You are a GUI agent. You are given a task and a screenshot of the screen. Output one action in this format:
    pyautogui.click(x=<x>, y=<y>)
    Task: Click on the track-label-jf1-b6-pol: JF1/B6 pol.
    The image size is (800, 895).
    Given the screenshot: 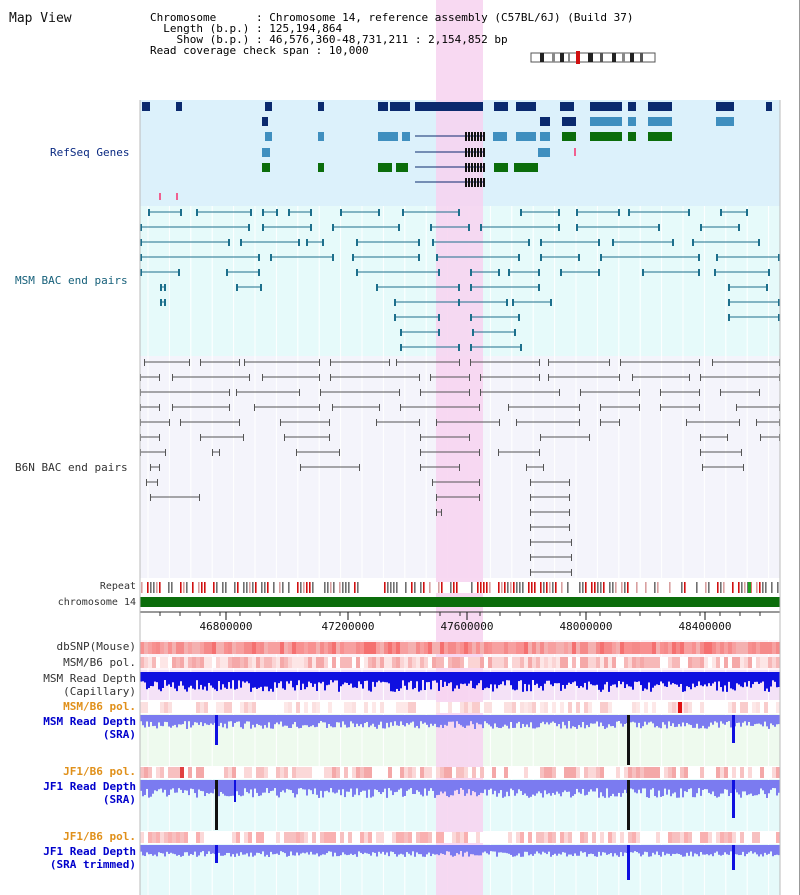 What is the action you would take?
    pyautogui.click(x=99, y=771)
    